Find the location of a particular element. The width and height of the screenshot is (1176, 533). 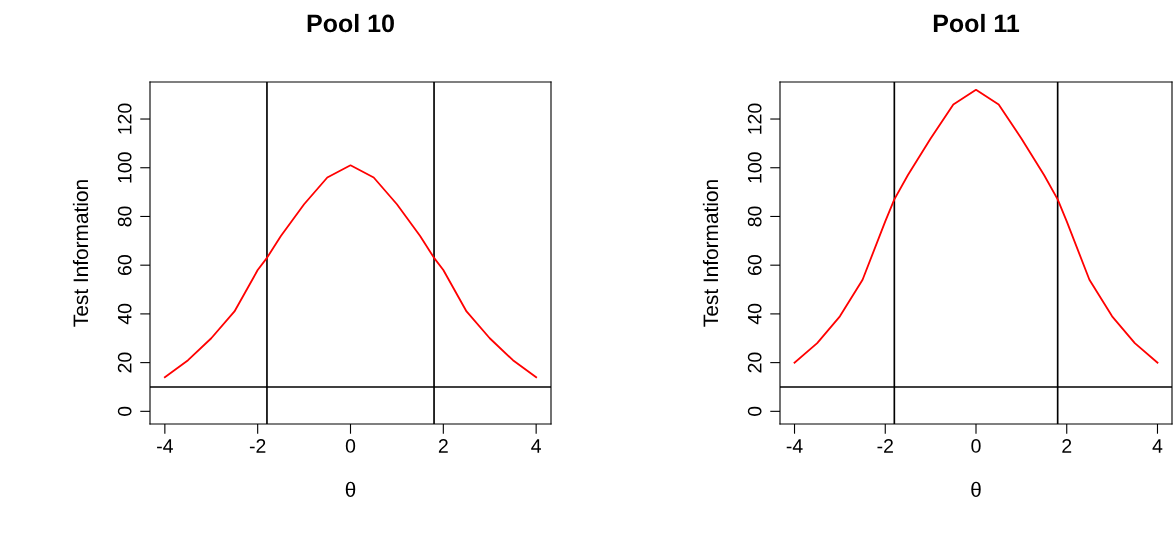

line-series is located at coordinates (350, 271).